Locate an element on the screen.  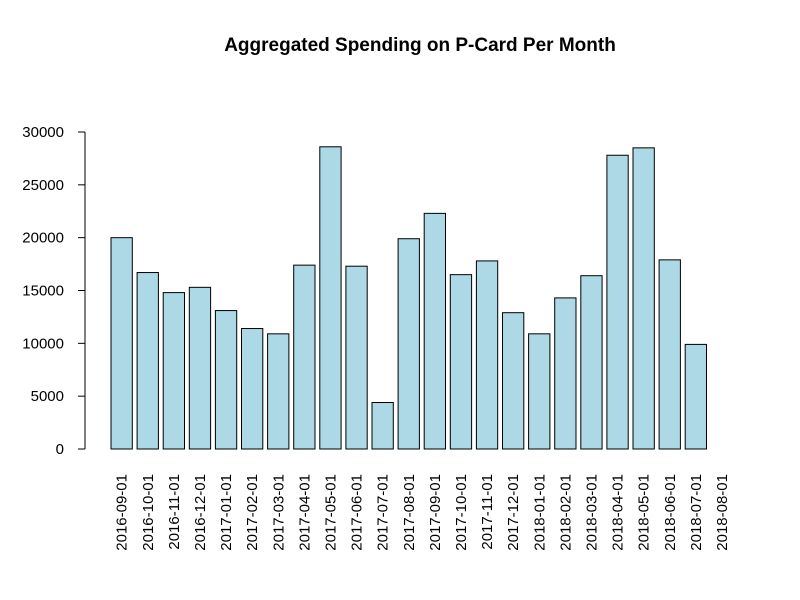
y-tick-label: 0 is located at coordinates (60, 449).